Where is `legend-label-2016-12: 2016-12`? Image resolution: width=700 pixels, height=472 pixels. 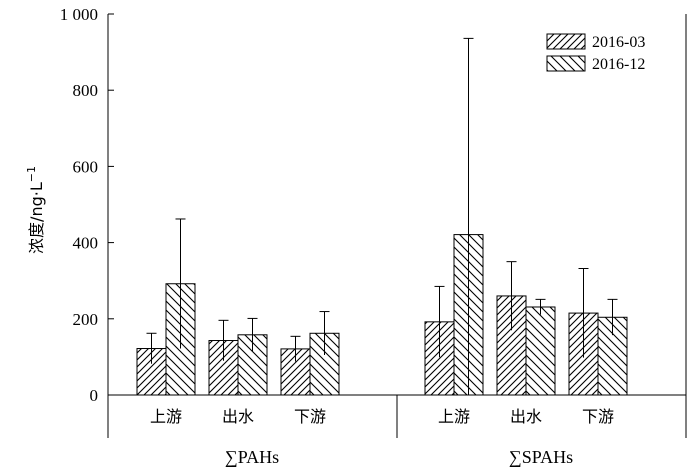 legend-label-2016-12: 2016-12 is located at coordinates (618, 64).